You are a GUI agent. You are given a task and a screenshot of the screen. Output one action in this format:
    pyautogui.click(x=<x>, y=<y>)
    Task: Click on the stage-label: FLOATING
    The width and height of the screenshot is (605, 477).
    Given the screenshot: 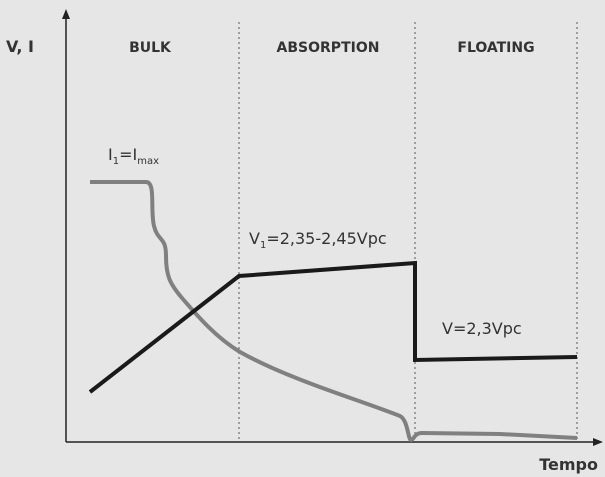 What is the action you would take?
    pyautogui.click(x=495, y=48)
    